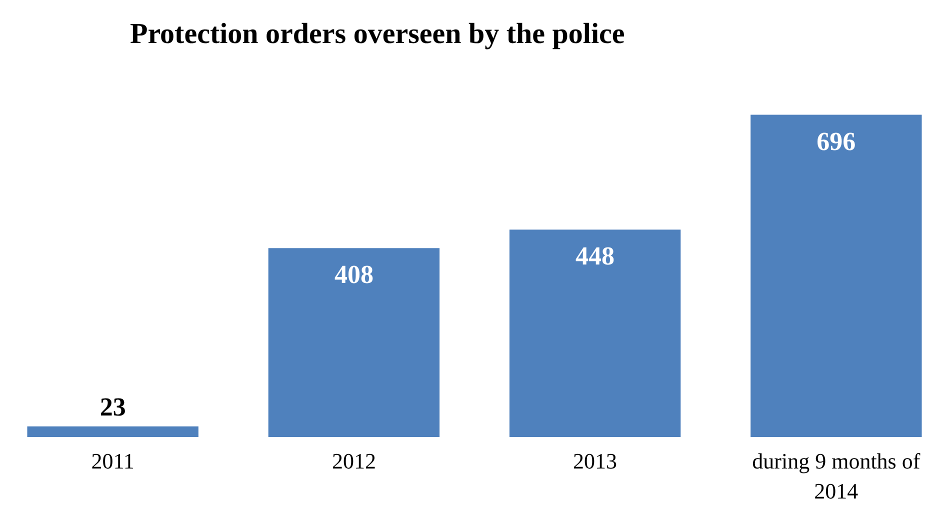 This screenshot has width=939, height=510. Describe the element at coordinates (113, 407) in the screenshot. I see `data-label: 23` at that location.